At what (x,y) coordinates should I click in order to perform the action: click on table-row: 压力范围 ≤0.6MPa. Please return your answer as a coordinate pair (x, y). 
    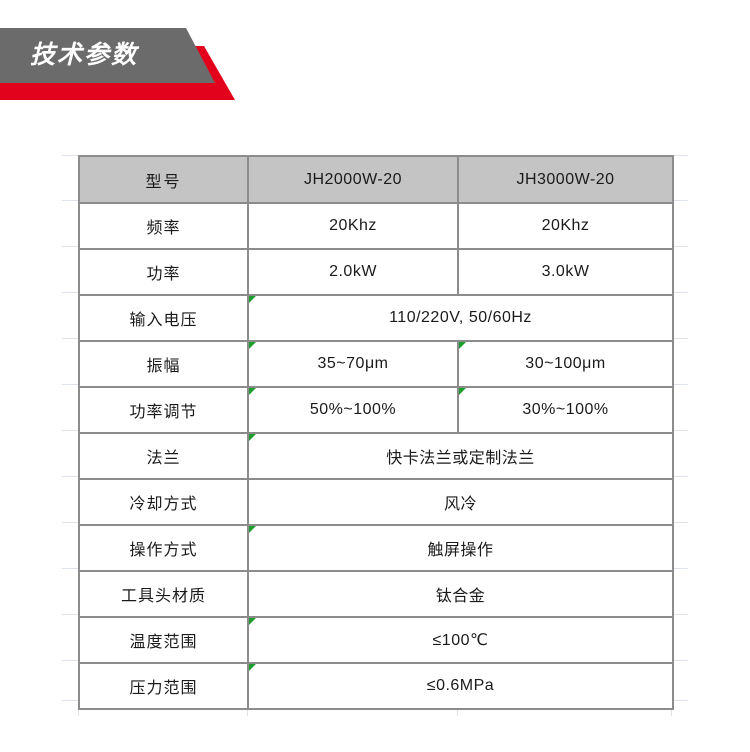
    Looking at the image, I should click on (376, 686).